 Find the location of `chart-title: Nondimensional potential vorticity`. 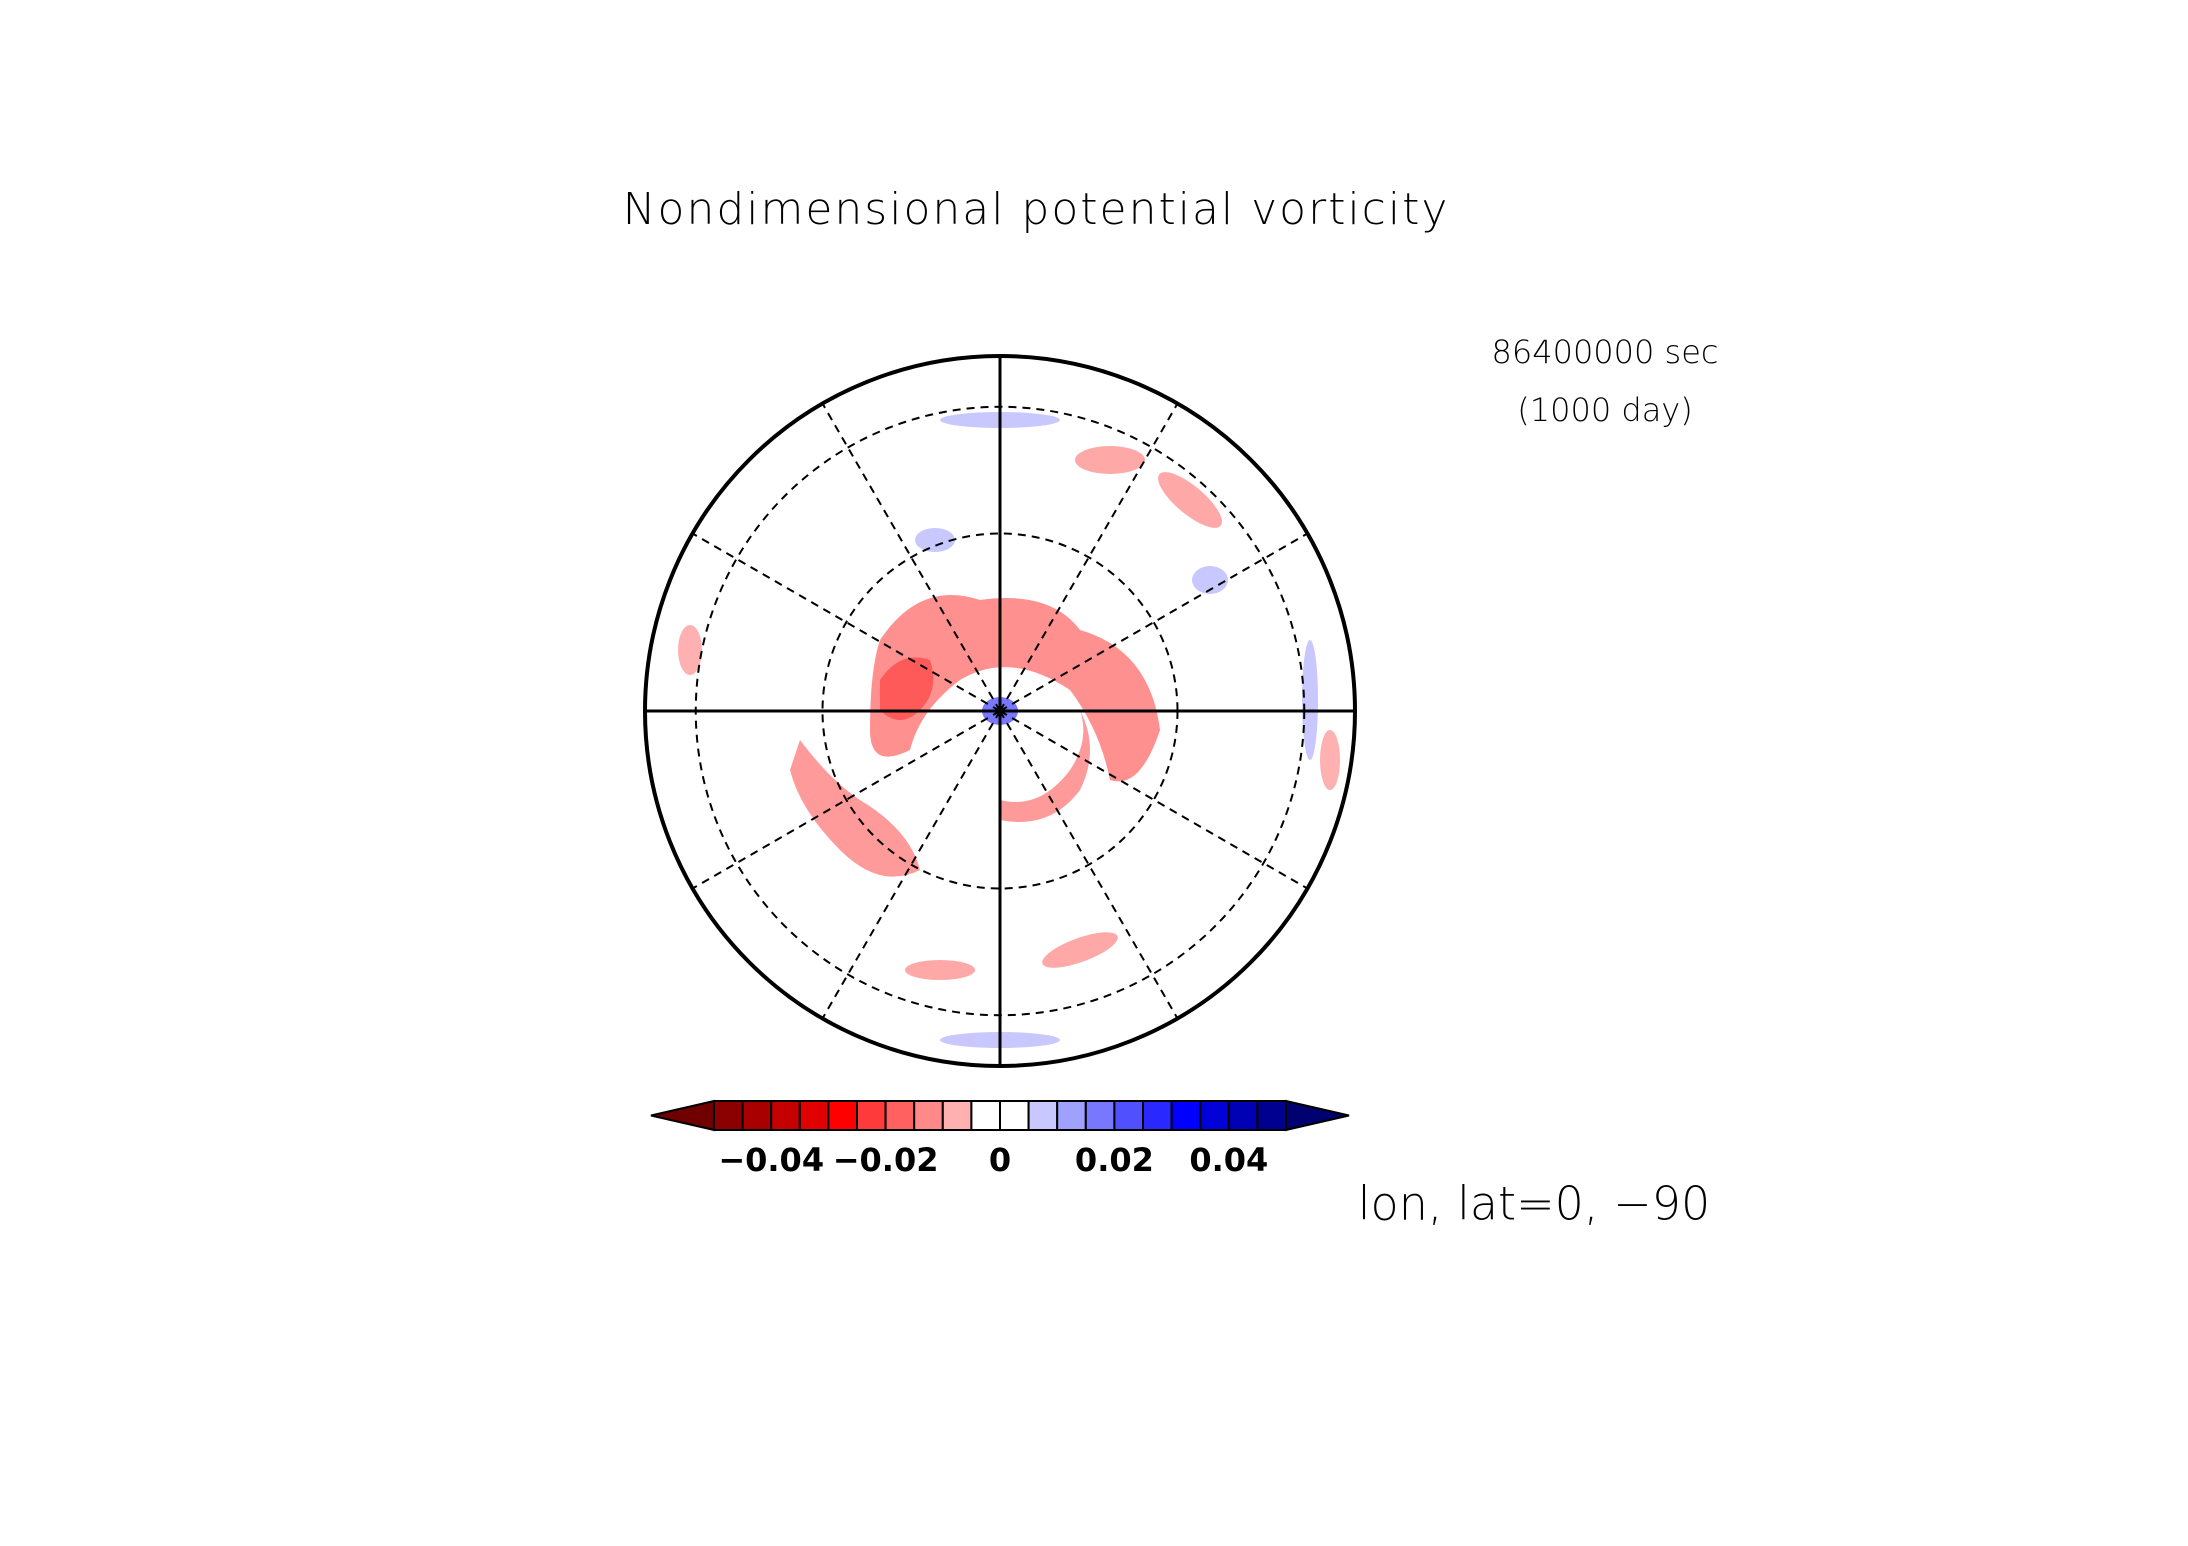

chart-title: Nondimensional potential vorticity is located at coordinates (1036, 209).